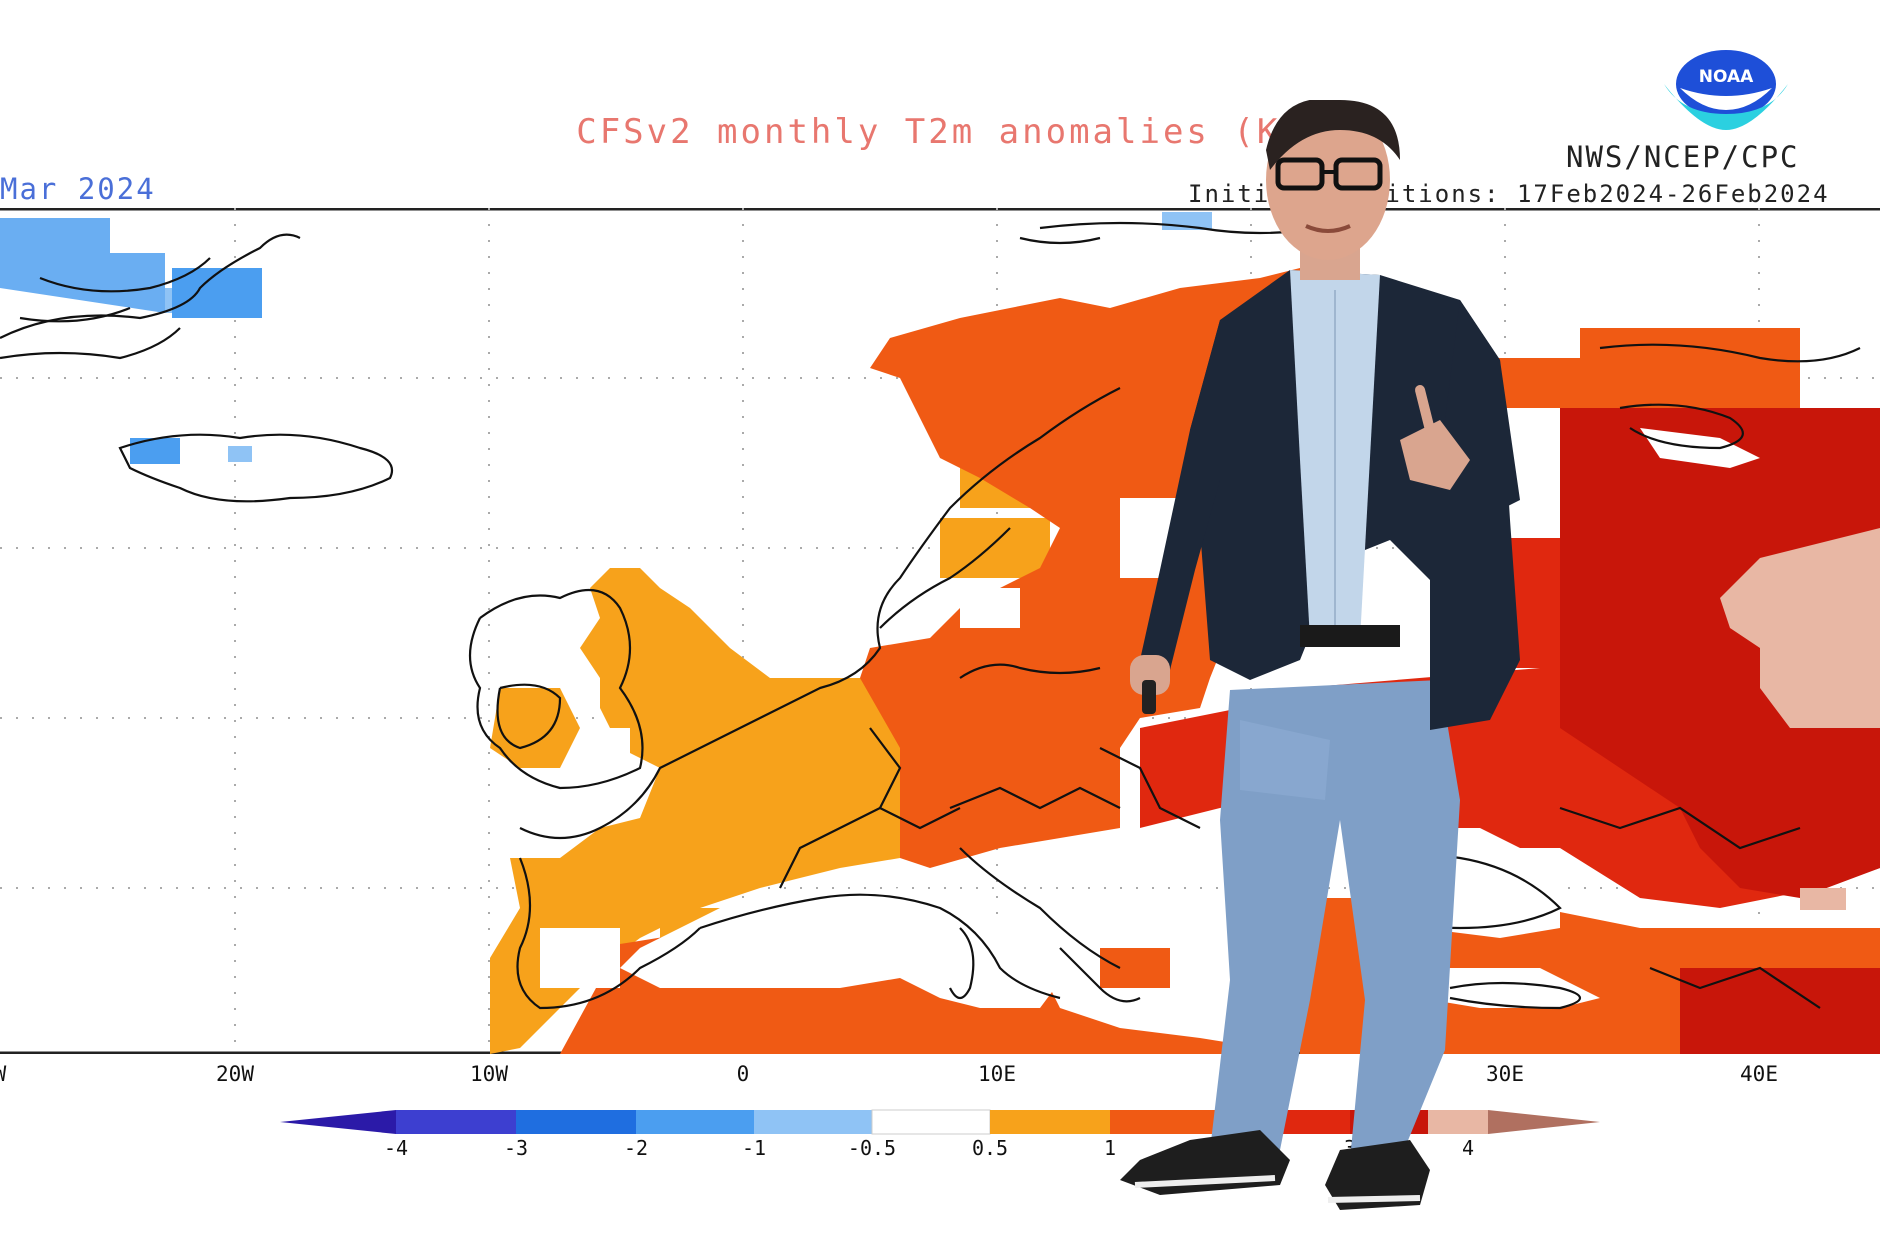 This screenshot has height=1253, width=1880. Describe the element at coordinates (3, 1074) in the screenshot. I see `lon-label-w: W` at that location.